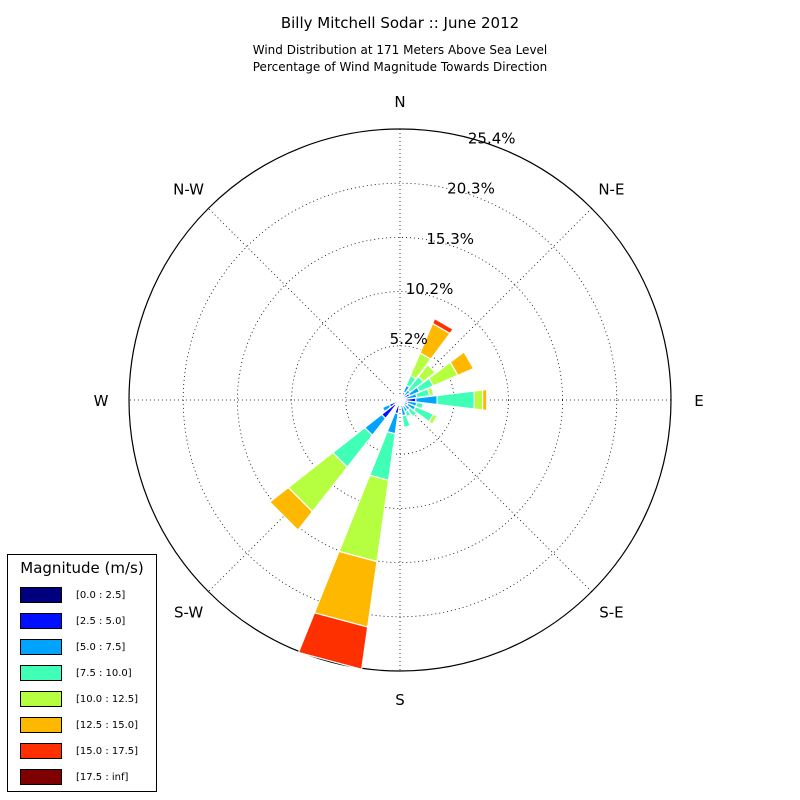  I want to click on chart-title: Billy Mitchell Sodar :: June 2012, so click(400, 23).